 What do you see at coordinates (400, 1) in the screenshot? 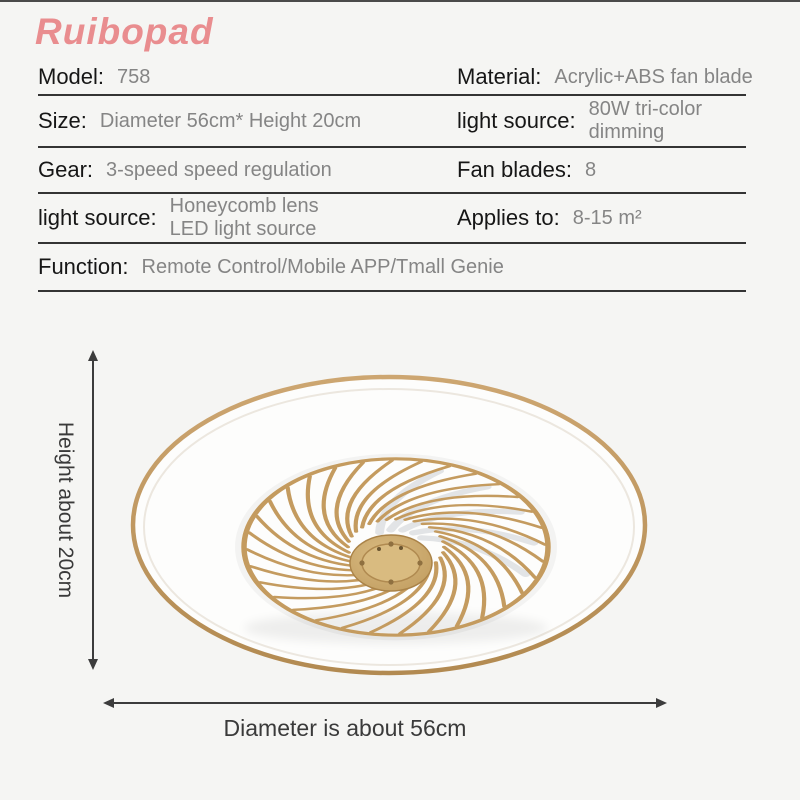
I see `top-divider` at bounding box center [400, 1].